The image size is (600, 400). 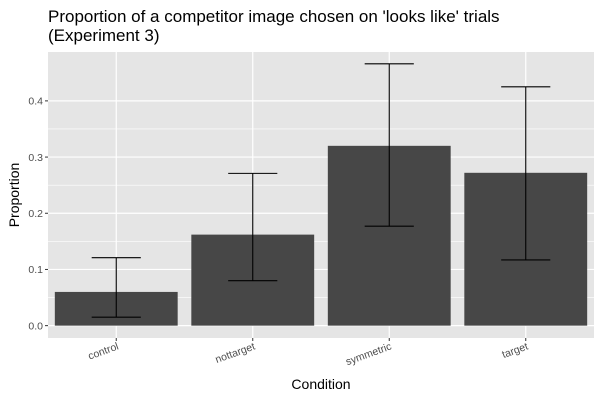 What do you see at coordinates (116, 287) in the screenshot?
I see `error-bar-control` at bounding box center [116, 287].